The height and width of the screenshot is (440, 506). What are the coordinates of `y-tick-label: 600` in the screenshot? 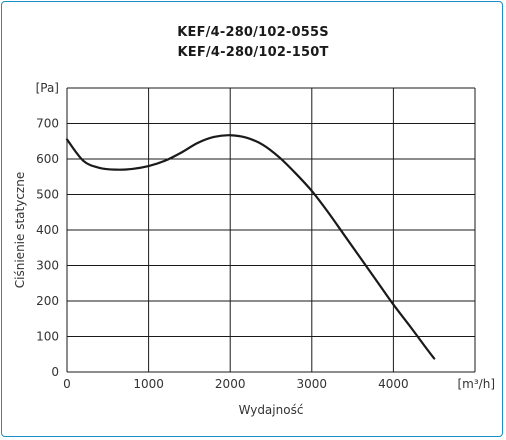 It's located at (47, 159).